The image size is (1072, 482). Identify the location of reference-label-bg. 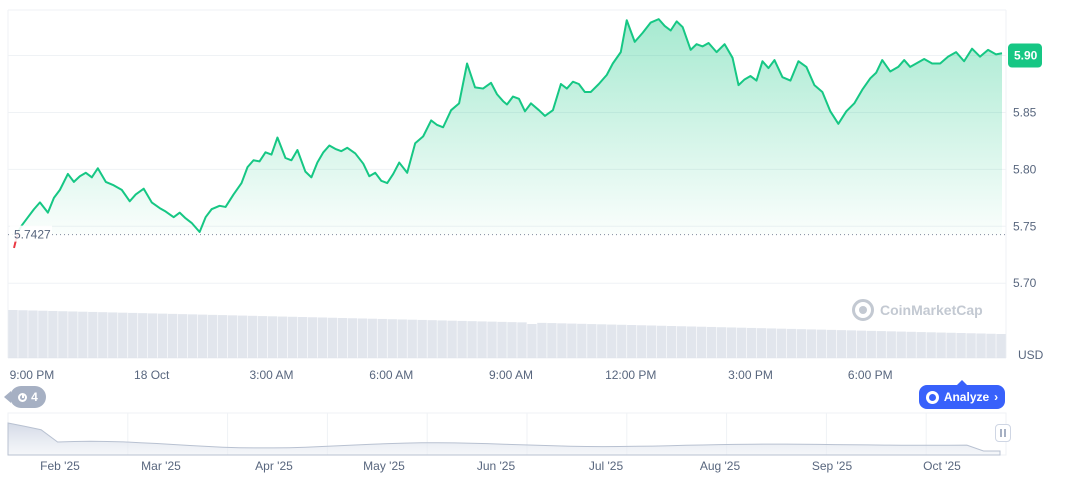
(31, 233).